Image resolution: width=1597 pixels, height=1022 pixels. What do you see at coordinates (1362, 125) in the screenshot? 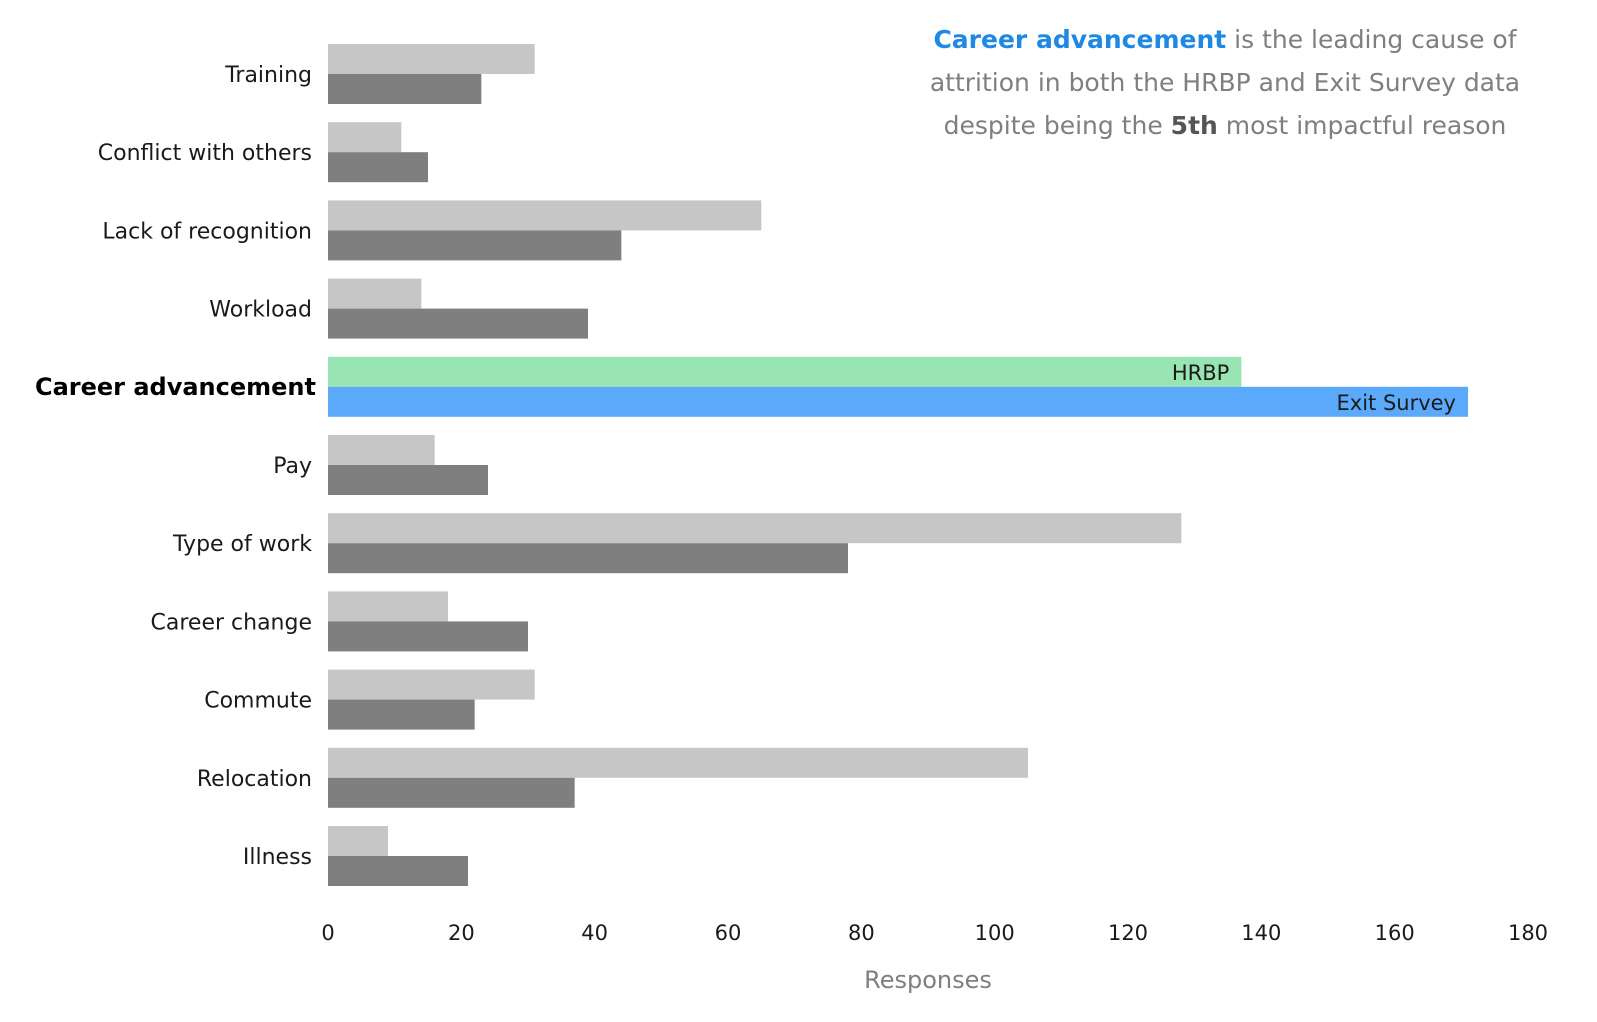
I see `annotation-line-3-post: most impactful reason` at bounding box center [1362, 125].